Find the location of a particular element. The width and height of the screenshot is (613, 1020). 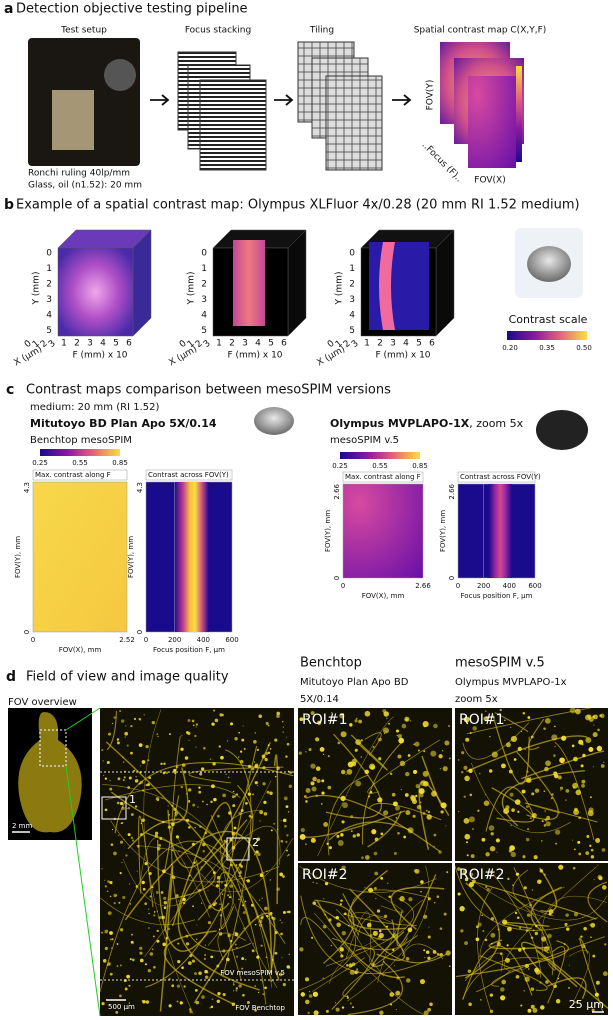

contrast-slice is located at coordinates (249, 283).